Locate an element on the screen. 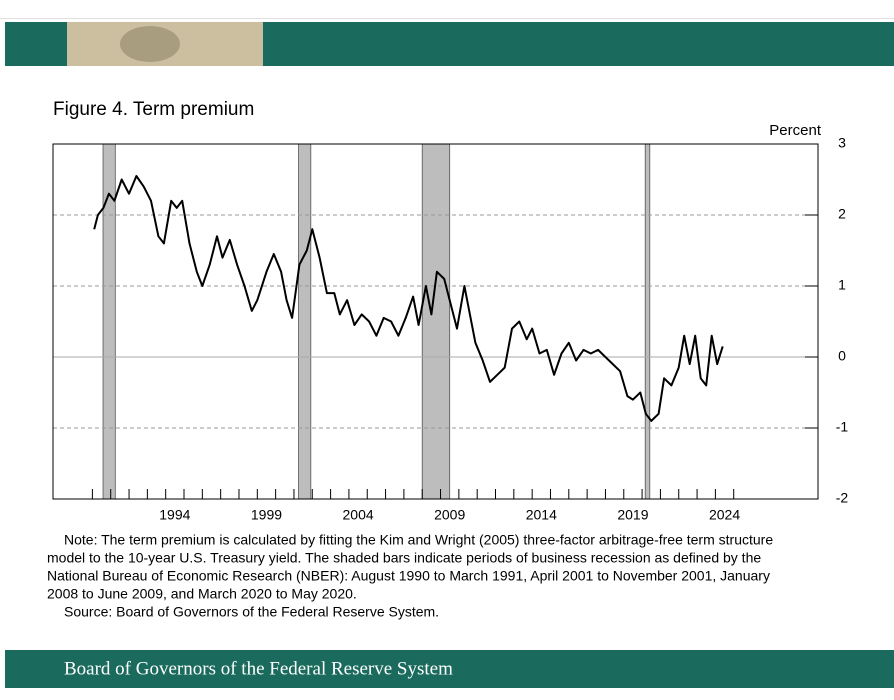  chart-title: Figure 4. Term premium is located at coordinates (153, 109).